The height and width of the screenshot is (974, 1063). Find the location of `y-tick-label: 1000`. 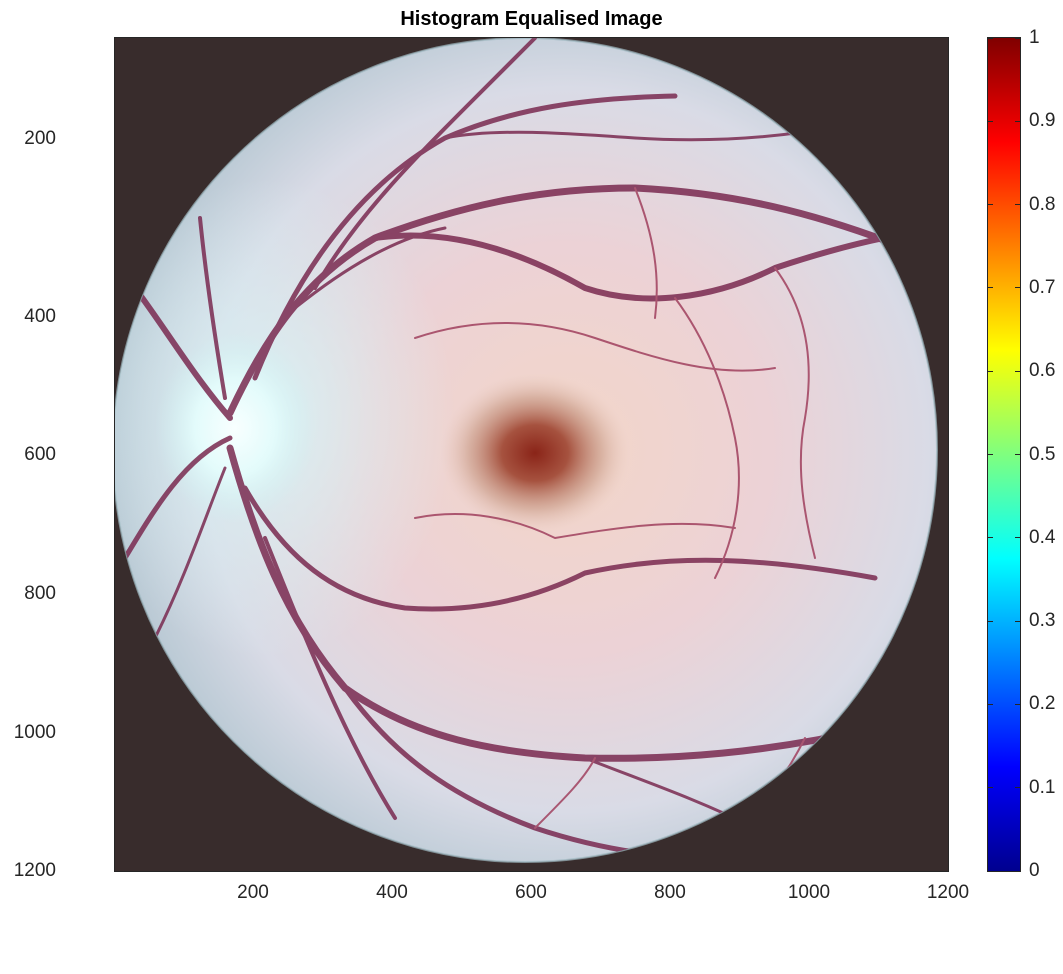

y-tick-label: 1000 is located at coordinates (34, 732).